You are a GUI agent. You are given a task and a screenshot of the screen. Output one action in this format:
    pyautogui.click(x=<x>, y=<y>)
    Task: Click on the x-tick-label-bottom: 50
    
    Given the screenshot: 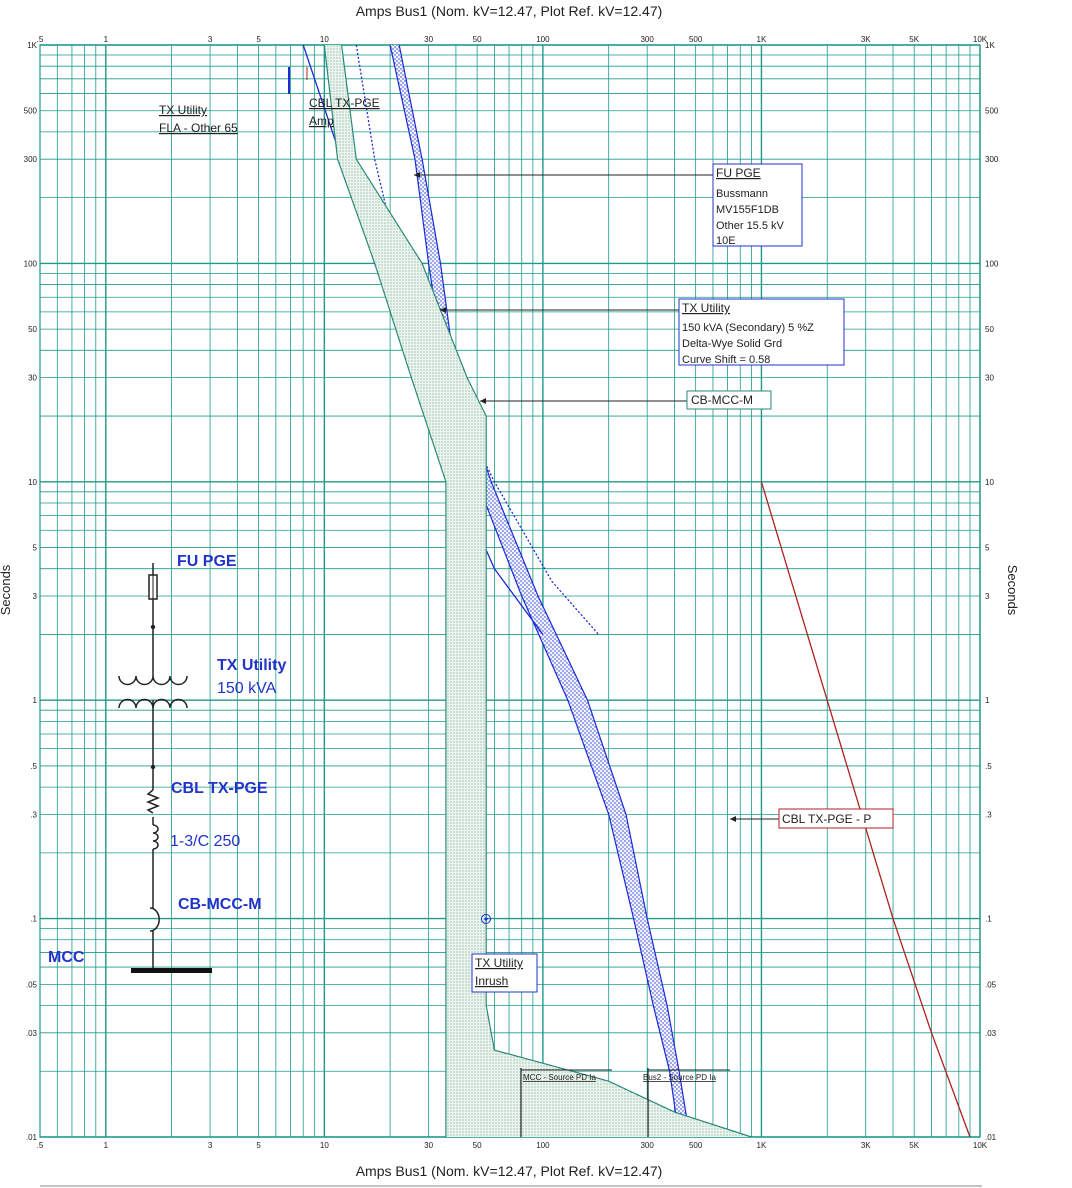 What is the action you would take?
    pyautogui.click(x=477, y=1145)
    